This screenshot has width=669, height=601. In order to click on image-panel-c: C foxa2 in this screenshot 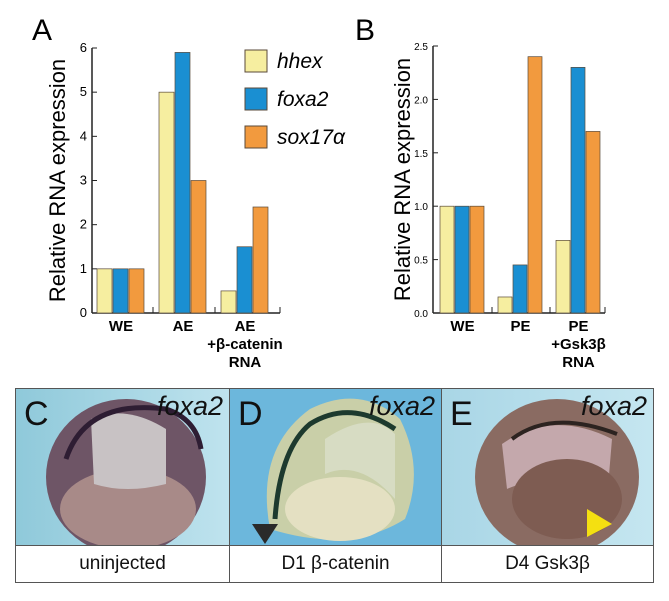, I will do `click(122, 467)`.